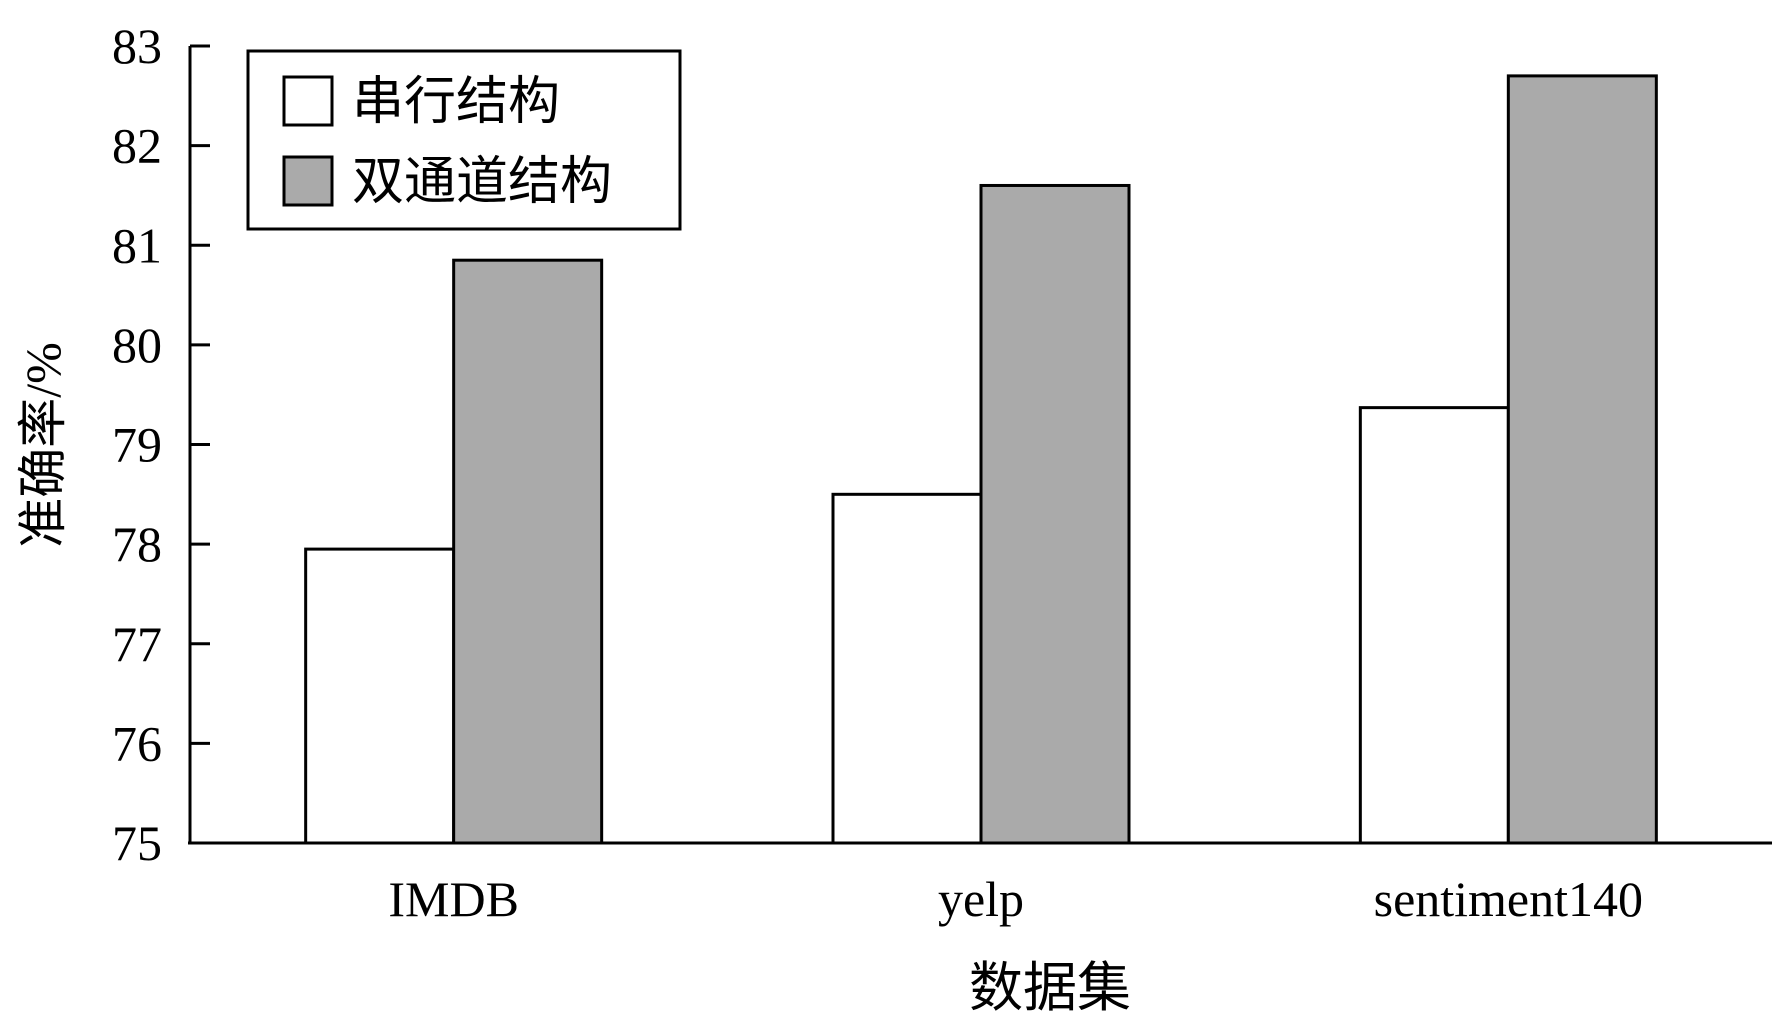 The width and height of the screenshot is (1786, 1023). Describe the element at coordinates (137, 245) in the screenshot. I see `y-tick-label: 81` at that location.